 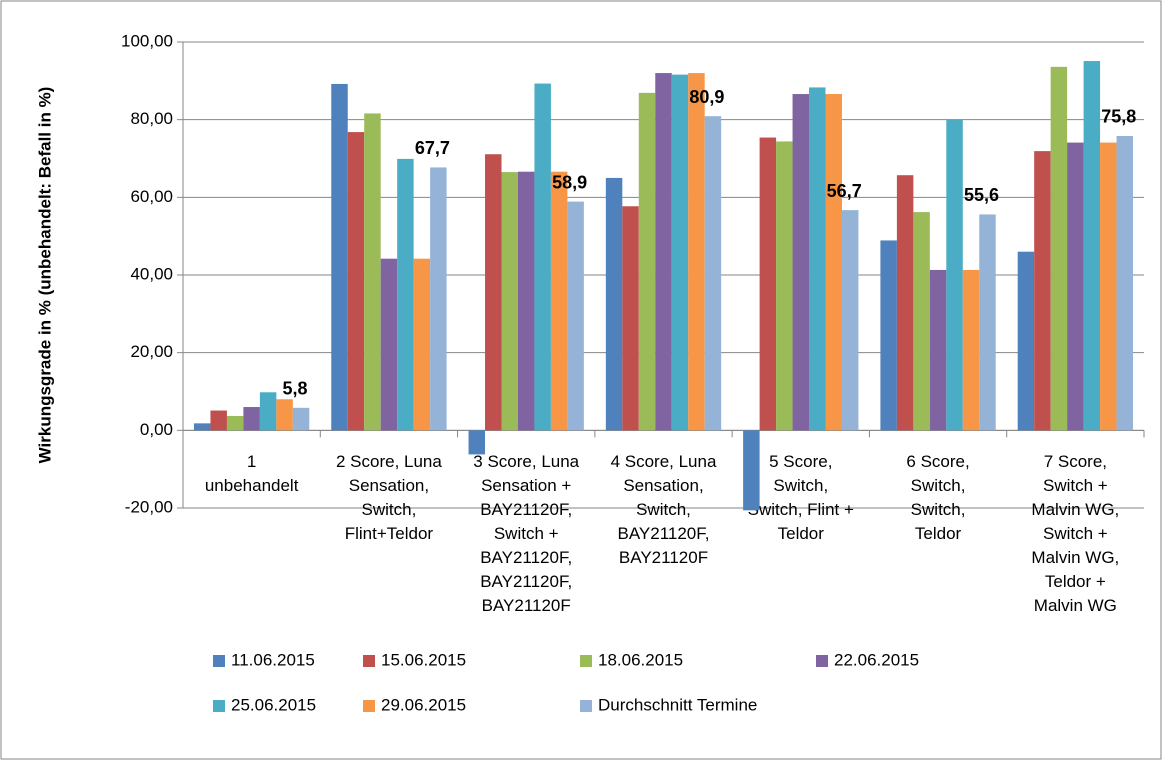 I want to click on data-label: 80,9, so click(x=706, y=97).